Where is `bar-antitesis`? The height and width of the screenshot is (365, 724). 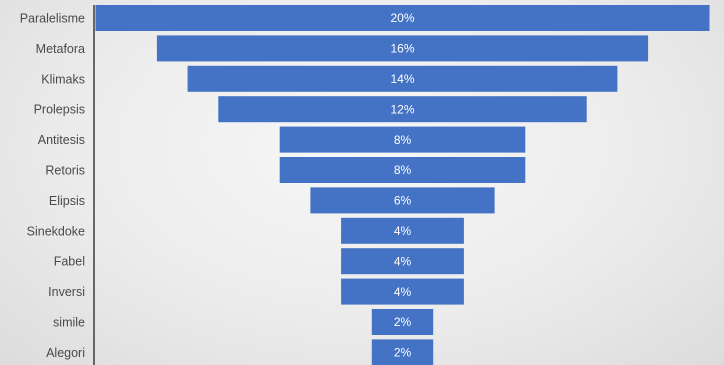 bar-antitesis is located at coordinates (402, 139).